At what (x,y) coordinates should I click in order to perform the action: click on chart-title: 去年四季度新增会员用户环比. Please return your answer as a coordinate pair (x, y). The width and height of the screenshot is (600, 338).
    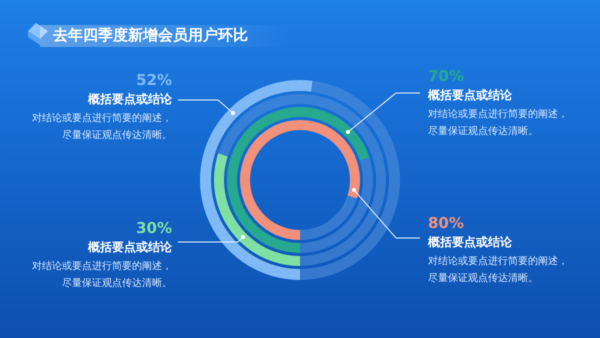
    Looking at the image, I should click on (150, 35).